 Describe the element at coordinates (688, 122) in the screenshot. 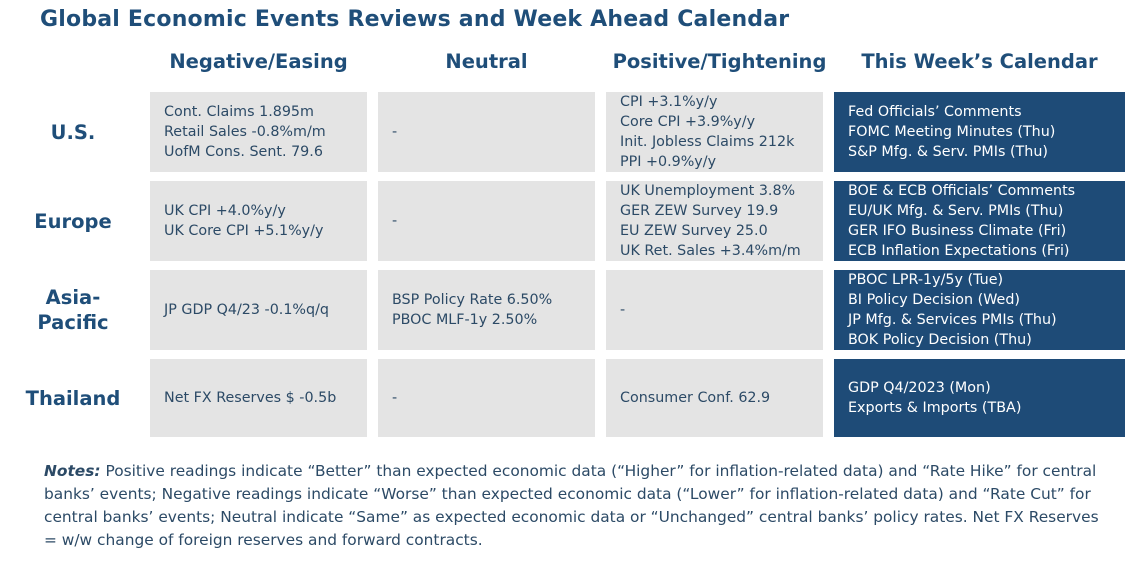

I see `cell-line: Core CPI +3.9%y/y` at that location.